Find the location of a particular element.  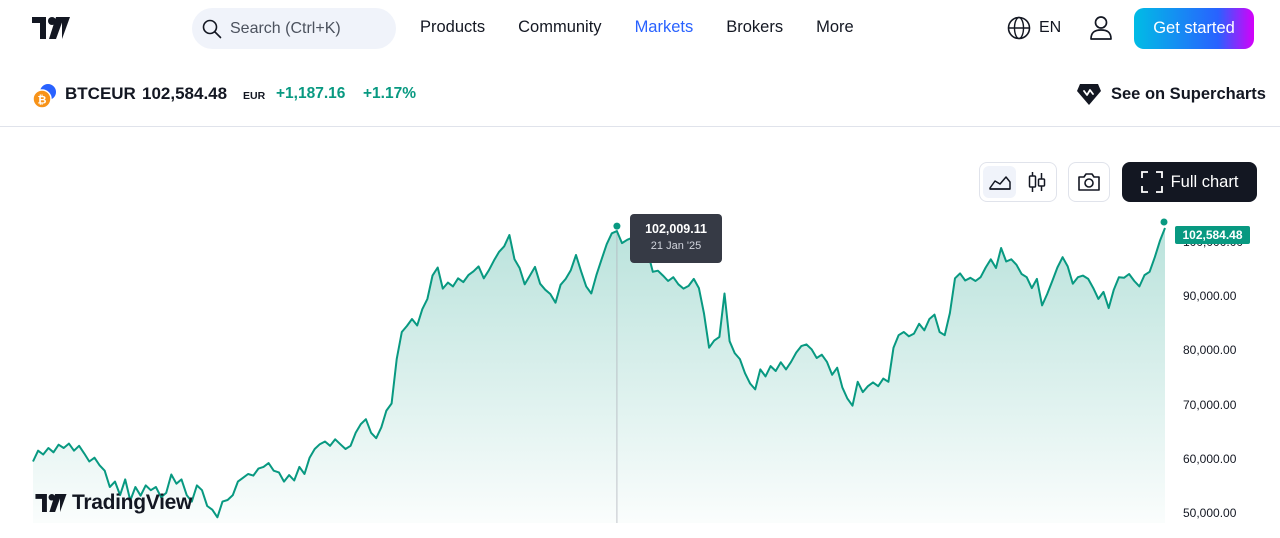

watermark-text: TradingView is located at coordinates (132, 502).